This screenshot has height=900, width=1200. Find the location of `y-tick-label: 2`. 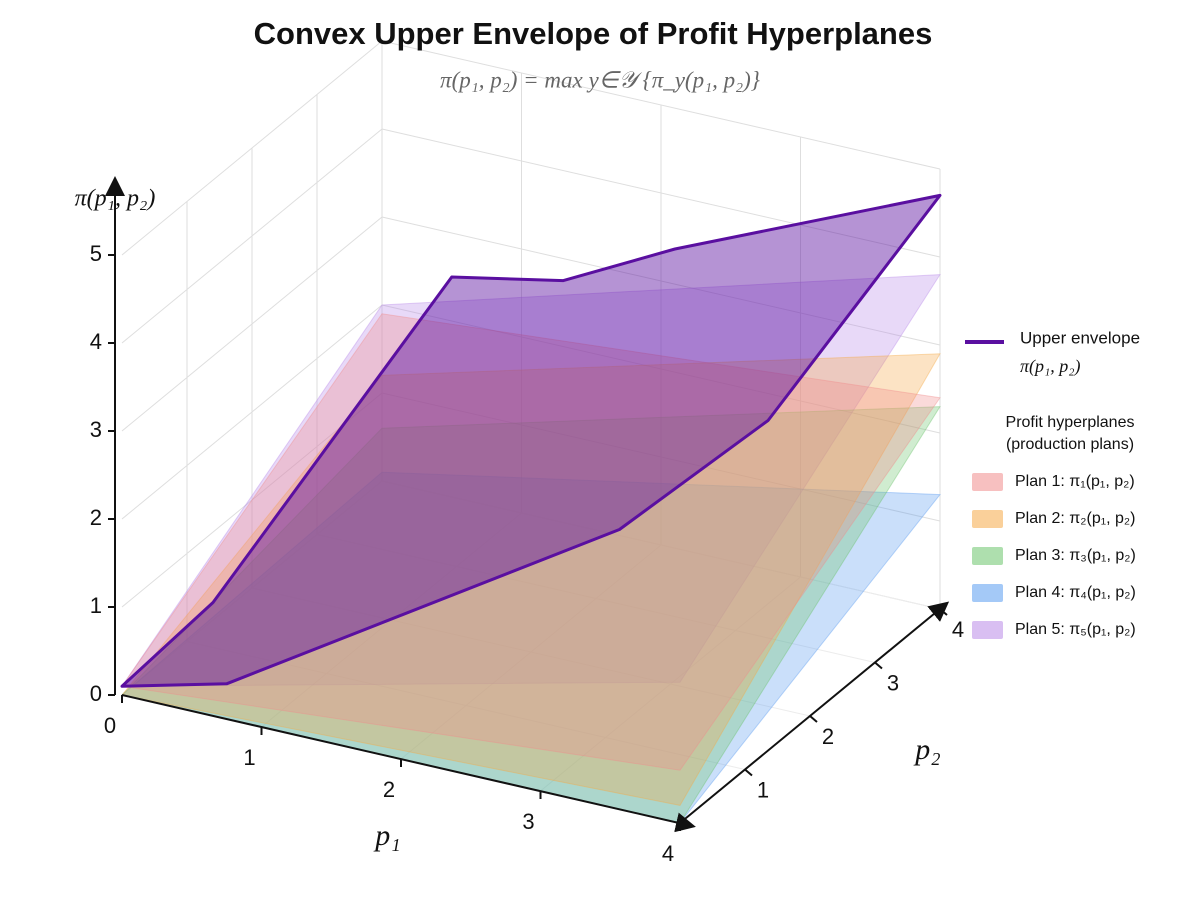

y-tick-label: 2 is located at coordinates (828, 736).